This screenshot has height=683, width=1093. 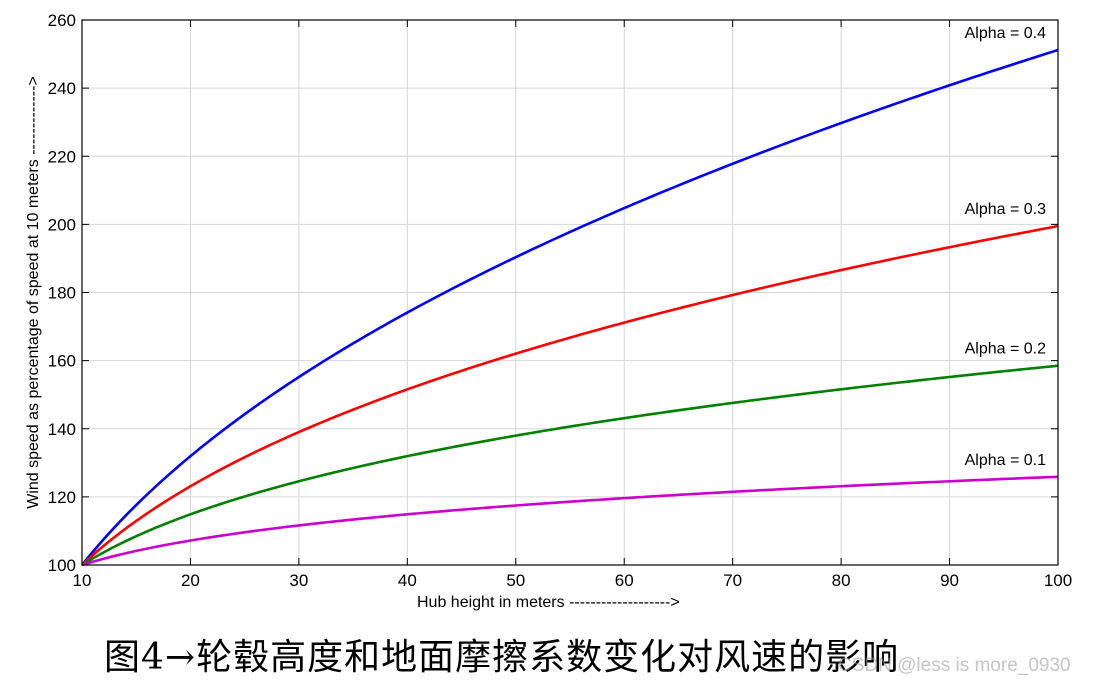 I want to click on x-tick-label: 100, so click(x=1058, y=580).